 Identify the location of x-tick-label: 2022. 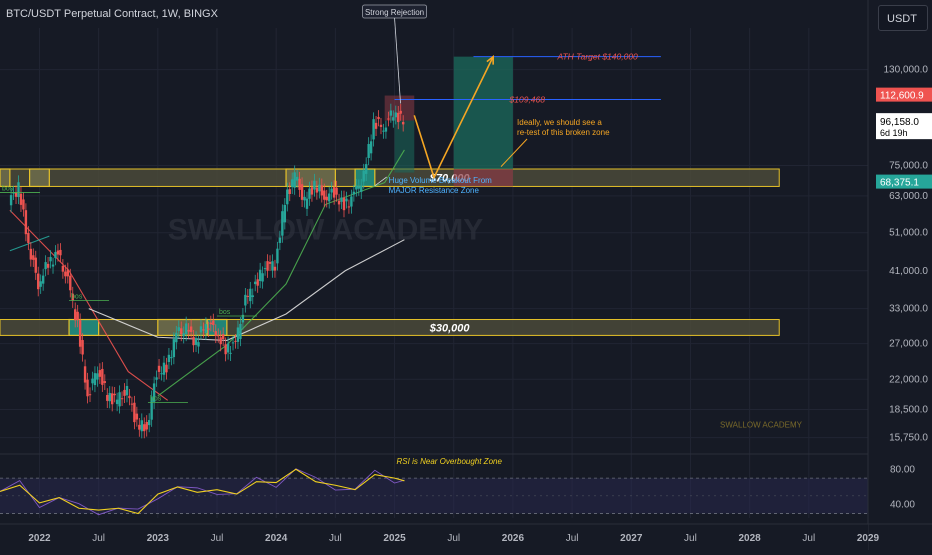
(39, 538).